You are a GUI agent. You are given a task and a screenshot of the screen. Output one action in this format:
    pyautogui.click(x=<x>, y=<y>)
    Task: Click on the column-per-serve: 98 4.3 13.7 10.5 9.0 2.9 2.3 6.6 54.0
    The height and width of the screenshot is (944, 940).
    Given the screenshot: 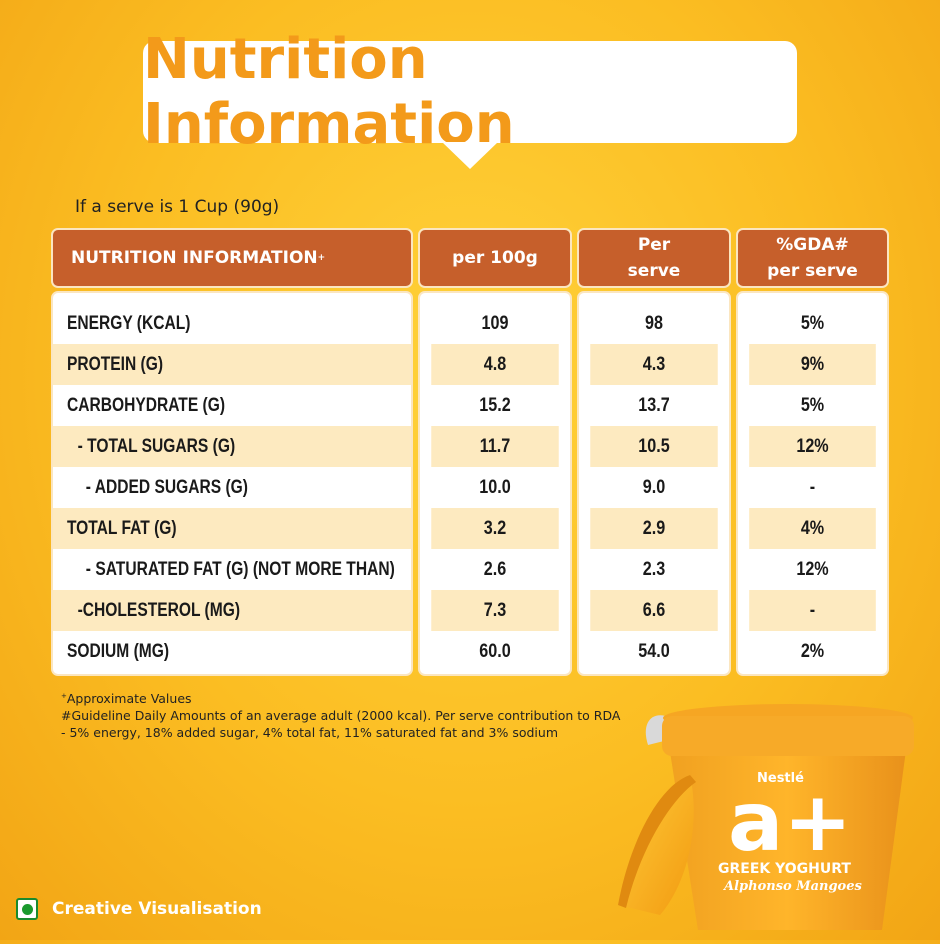 What is the action you would take?
    pyautogui.click(x=654, y=483)
    